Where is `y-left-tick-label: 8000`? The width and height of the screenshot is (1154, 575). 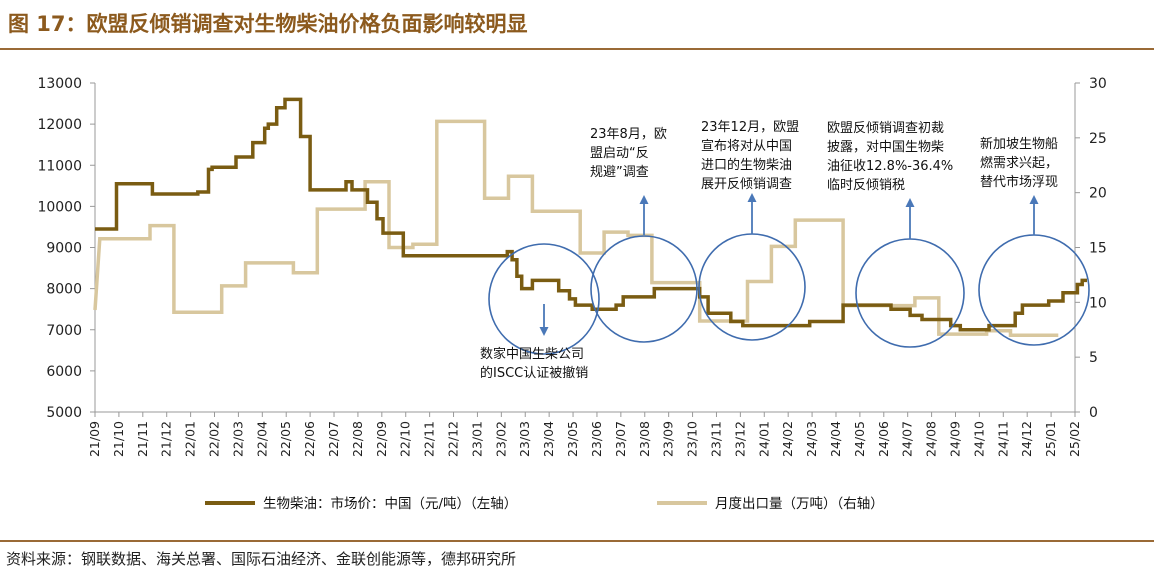 y-left-tick-label: 8000 is located at coordinates (64, 290).